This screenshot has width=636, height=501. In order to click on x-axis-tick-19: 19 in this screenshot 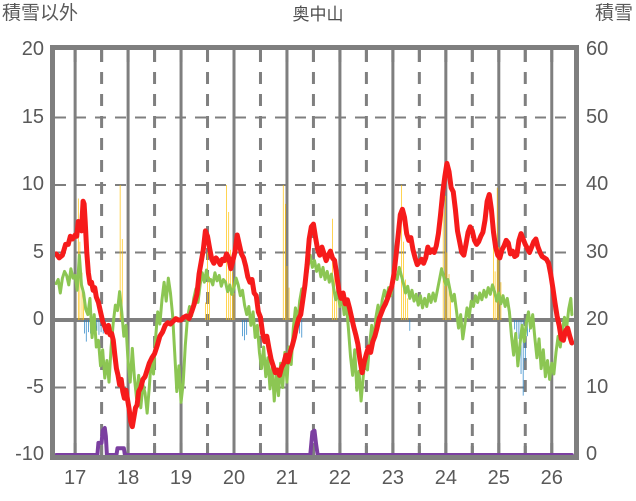, I will do `click(181, 478)`.